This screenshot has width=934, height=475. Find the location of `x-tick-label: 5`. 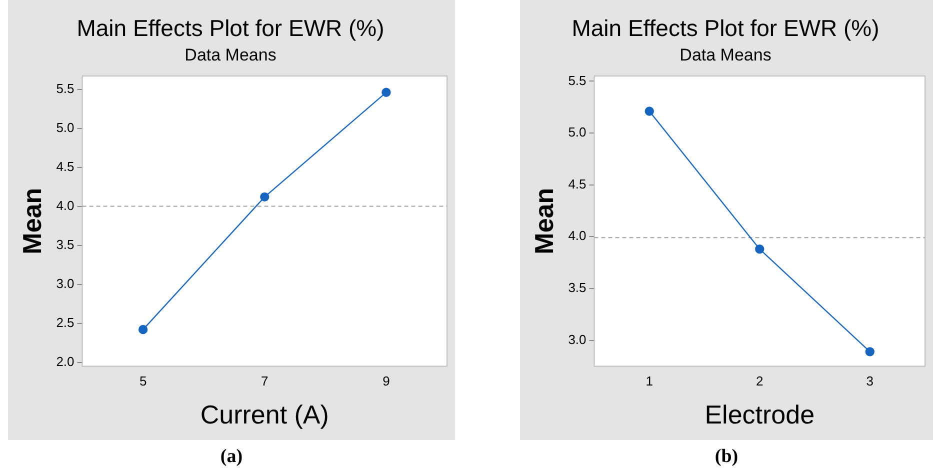

x-tick-label: 5 is located at coordinates (143, 381).